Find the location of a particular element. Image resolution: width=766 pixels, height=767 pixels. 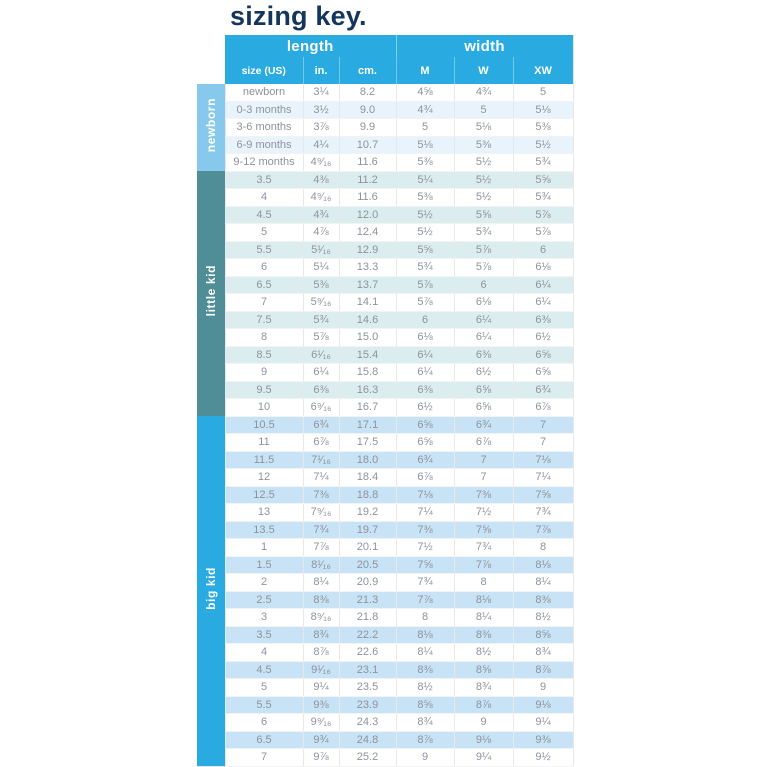

table-row: 7 5⁹⁄₁₆ 14.1 5⅞ 6⅛ 6¼ is located at coordinates (385, 302).